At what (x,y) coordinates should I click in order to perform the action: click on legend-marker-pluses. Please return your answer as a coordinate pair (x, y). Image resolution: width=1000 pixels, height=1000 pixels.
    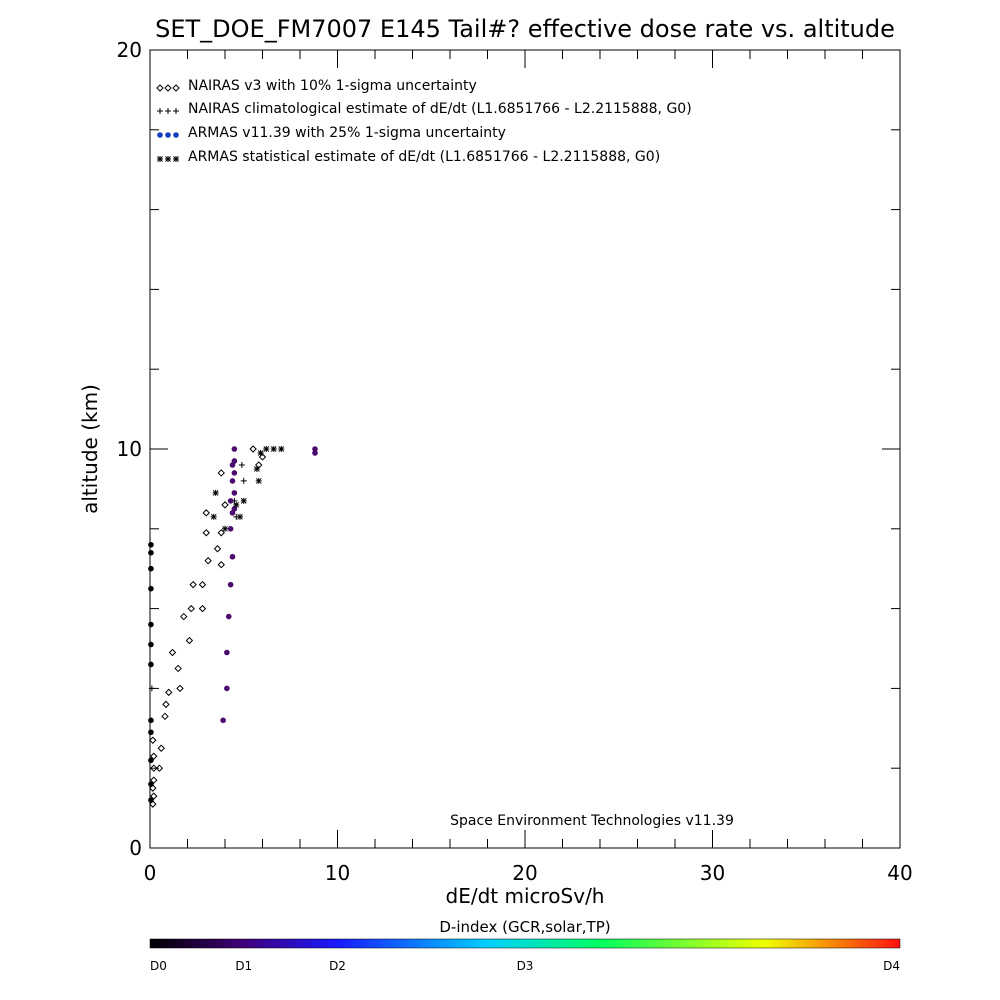
    Looking at the image, I should click on (168, 111).